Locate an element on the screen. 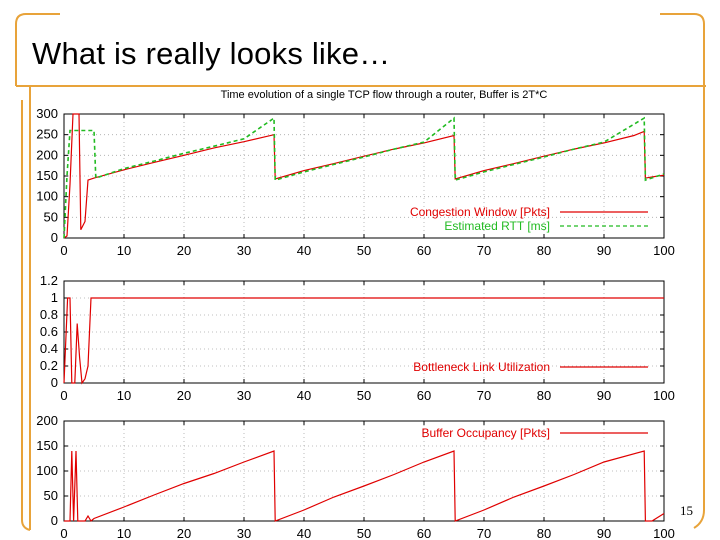 This screenshot has width=720, height=540. legend-label: Buffer Occupancy [Pkts] is located at coordinates (485, 433).